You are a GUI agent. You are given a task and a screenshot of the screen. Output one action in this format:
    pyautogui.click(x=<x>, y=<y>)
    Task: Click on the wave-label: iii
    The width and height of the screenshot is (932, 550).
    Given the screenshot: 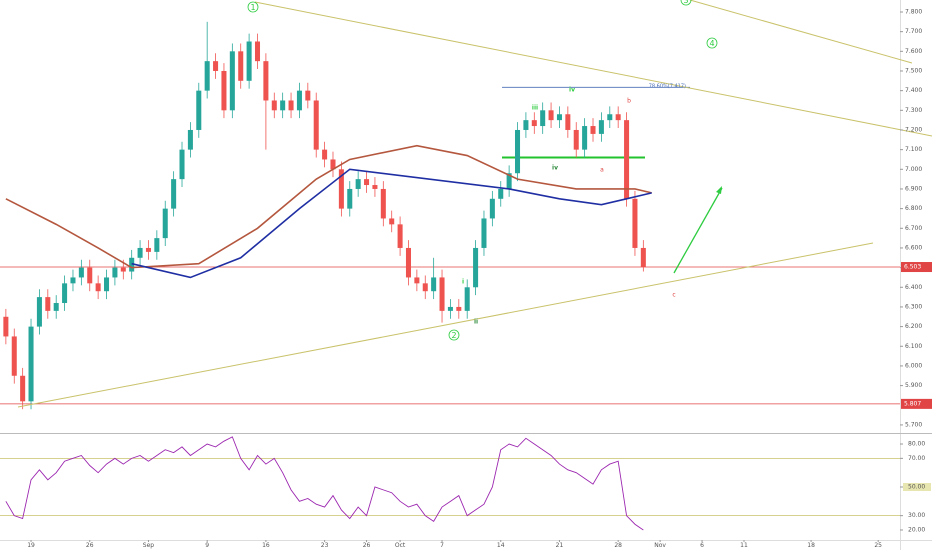 What is the action you would take?
    pyautogui.click(x=535, y=108)
    